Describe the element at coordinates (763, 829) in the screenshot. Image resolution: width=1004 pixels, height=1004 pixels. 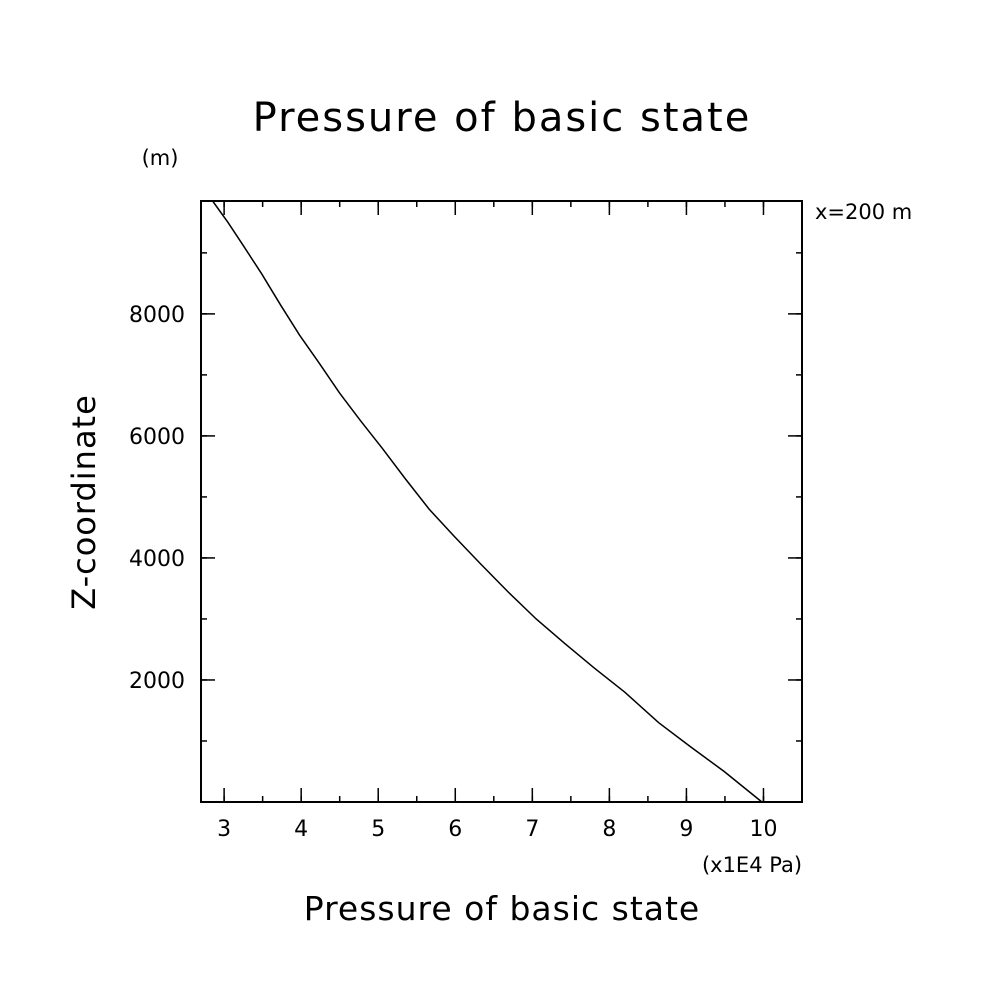
I see `x-tick-label: 10` at that location.